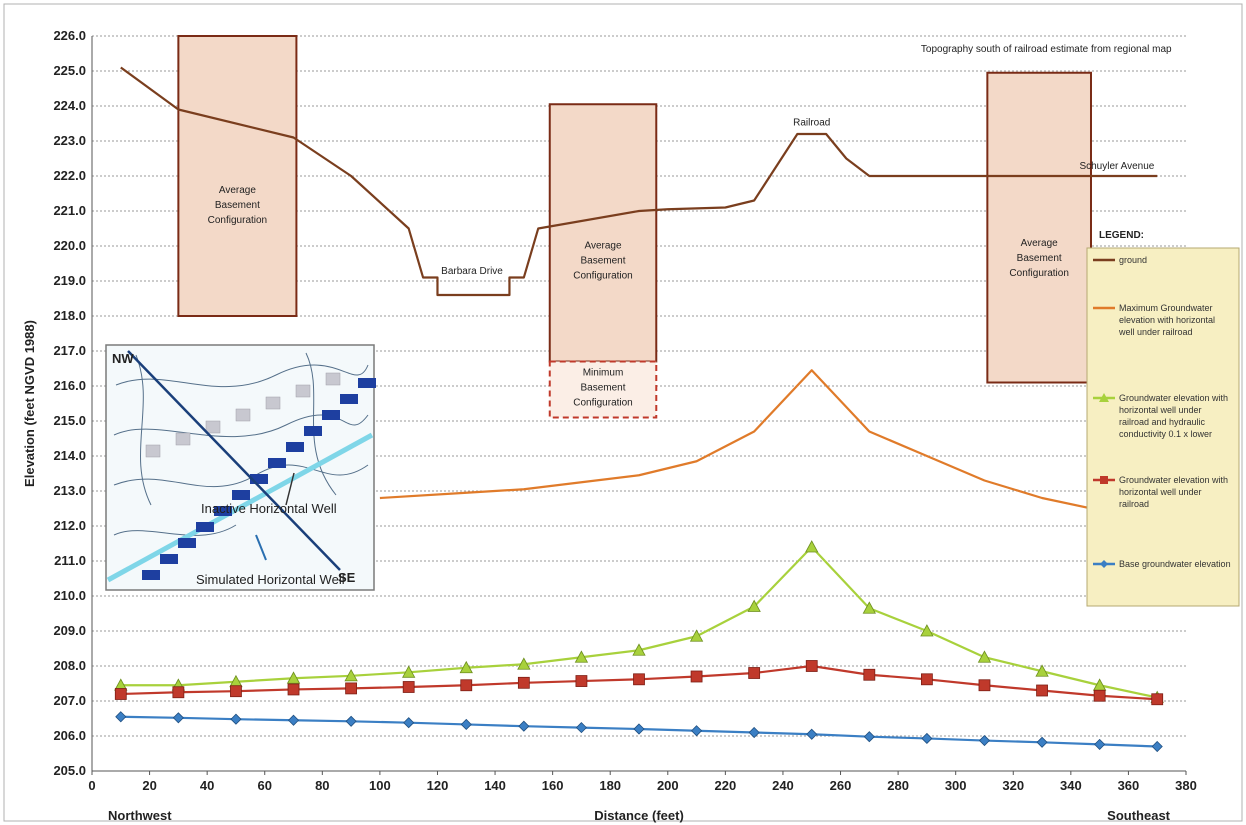  Describe the element at coordinates (1116, 166) in the screenshot. I see `annotation-text: Schuyler Avenue` at that location.